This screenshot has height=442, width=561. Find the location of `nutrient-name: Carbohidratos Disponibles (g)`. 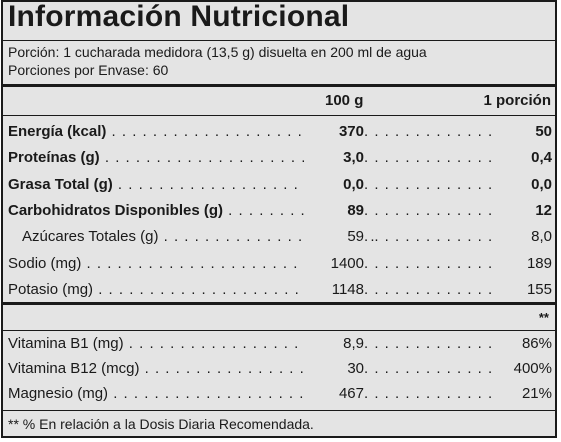

nutrient-name: Carbohidratos Disponibles (g) is located at coordinates (116, 210).